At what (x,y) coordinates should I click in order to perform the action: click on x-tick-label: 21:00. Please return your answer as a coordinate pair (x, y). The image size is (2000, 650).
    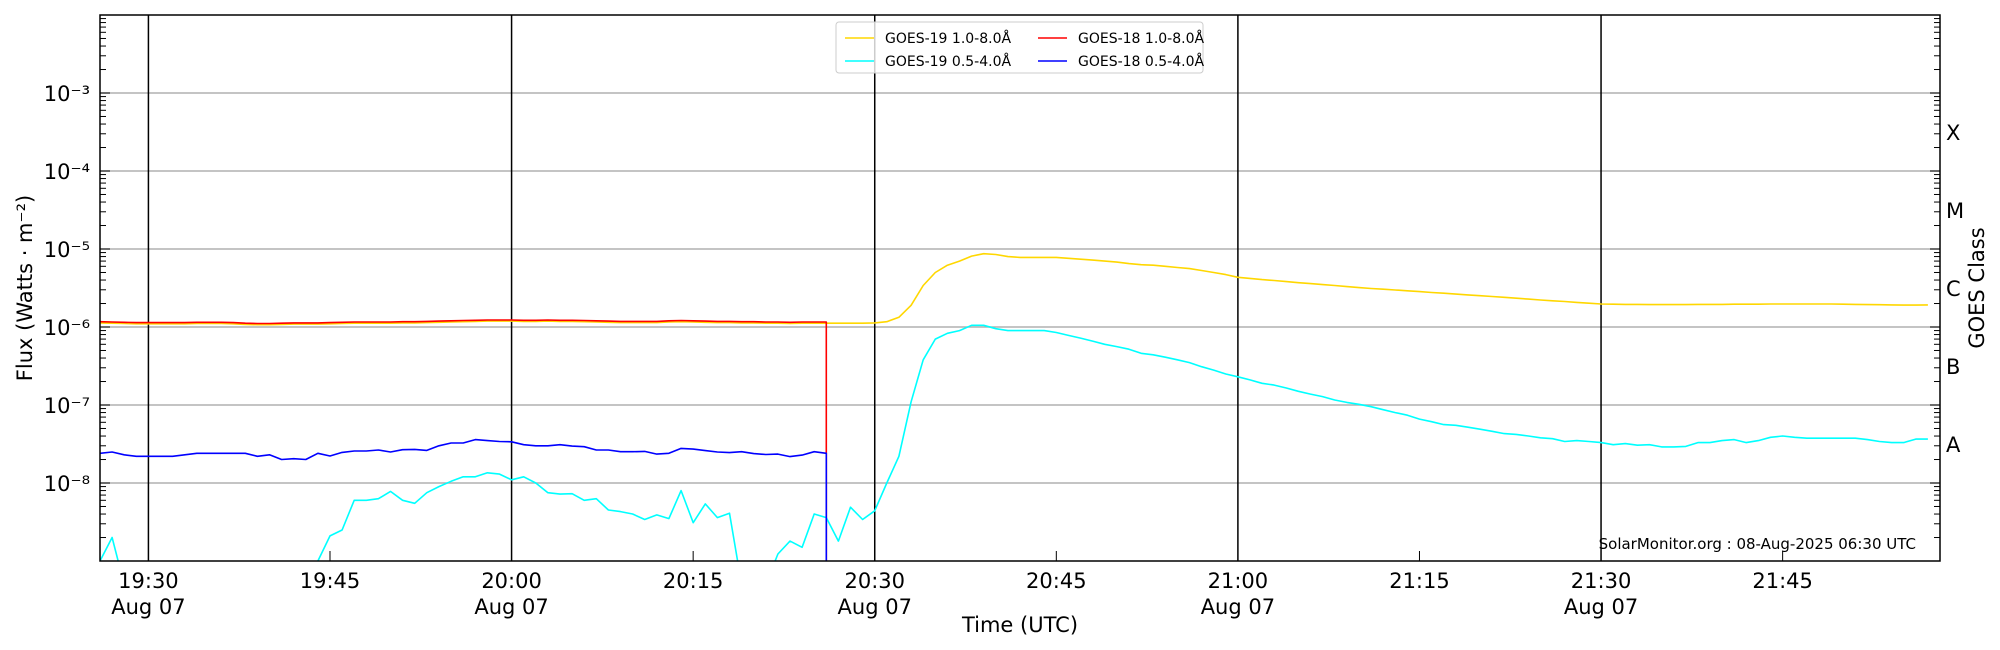
    Looking at the image, I should click on (1238, 581).